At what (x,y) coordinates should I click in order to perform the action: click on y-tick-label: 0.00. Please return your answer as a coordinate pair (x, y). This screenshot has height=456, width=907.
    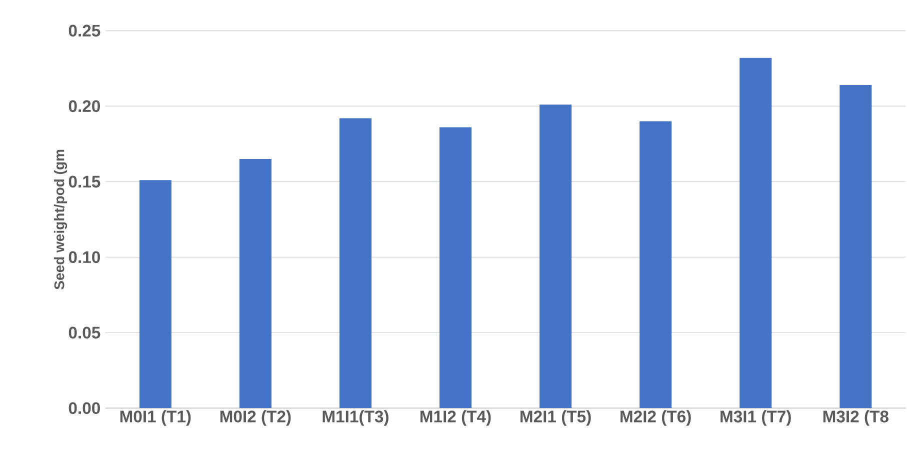
    Looking at the image, I should click on (84, 408).